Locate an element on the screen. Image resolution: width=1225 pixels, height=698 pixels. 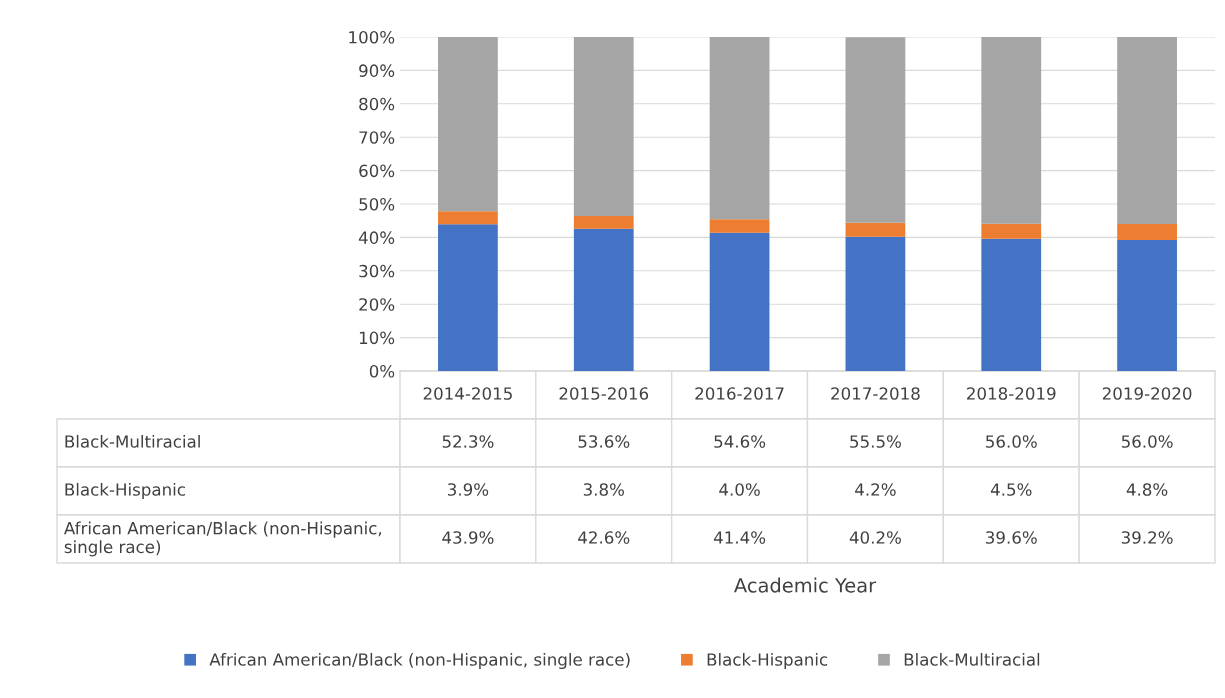
data-label: 52.3% is located at coordinates (468, 441).